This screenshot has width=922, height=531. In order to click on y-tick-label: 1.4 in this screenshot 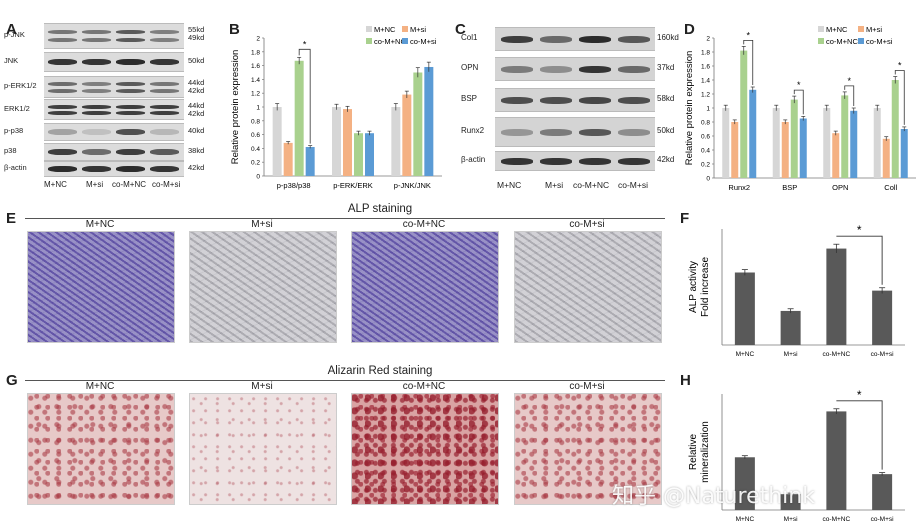, I will do `click(705, 81)`.